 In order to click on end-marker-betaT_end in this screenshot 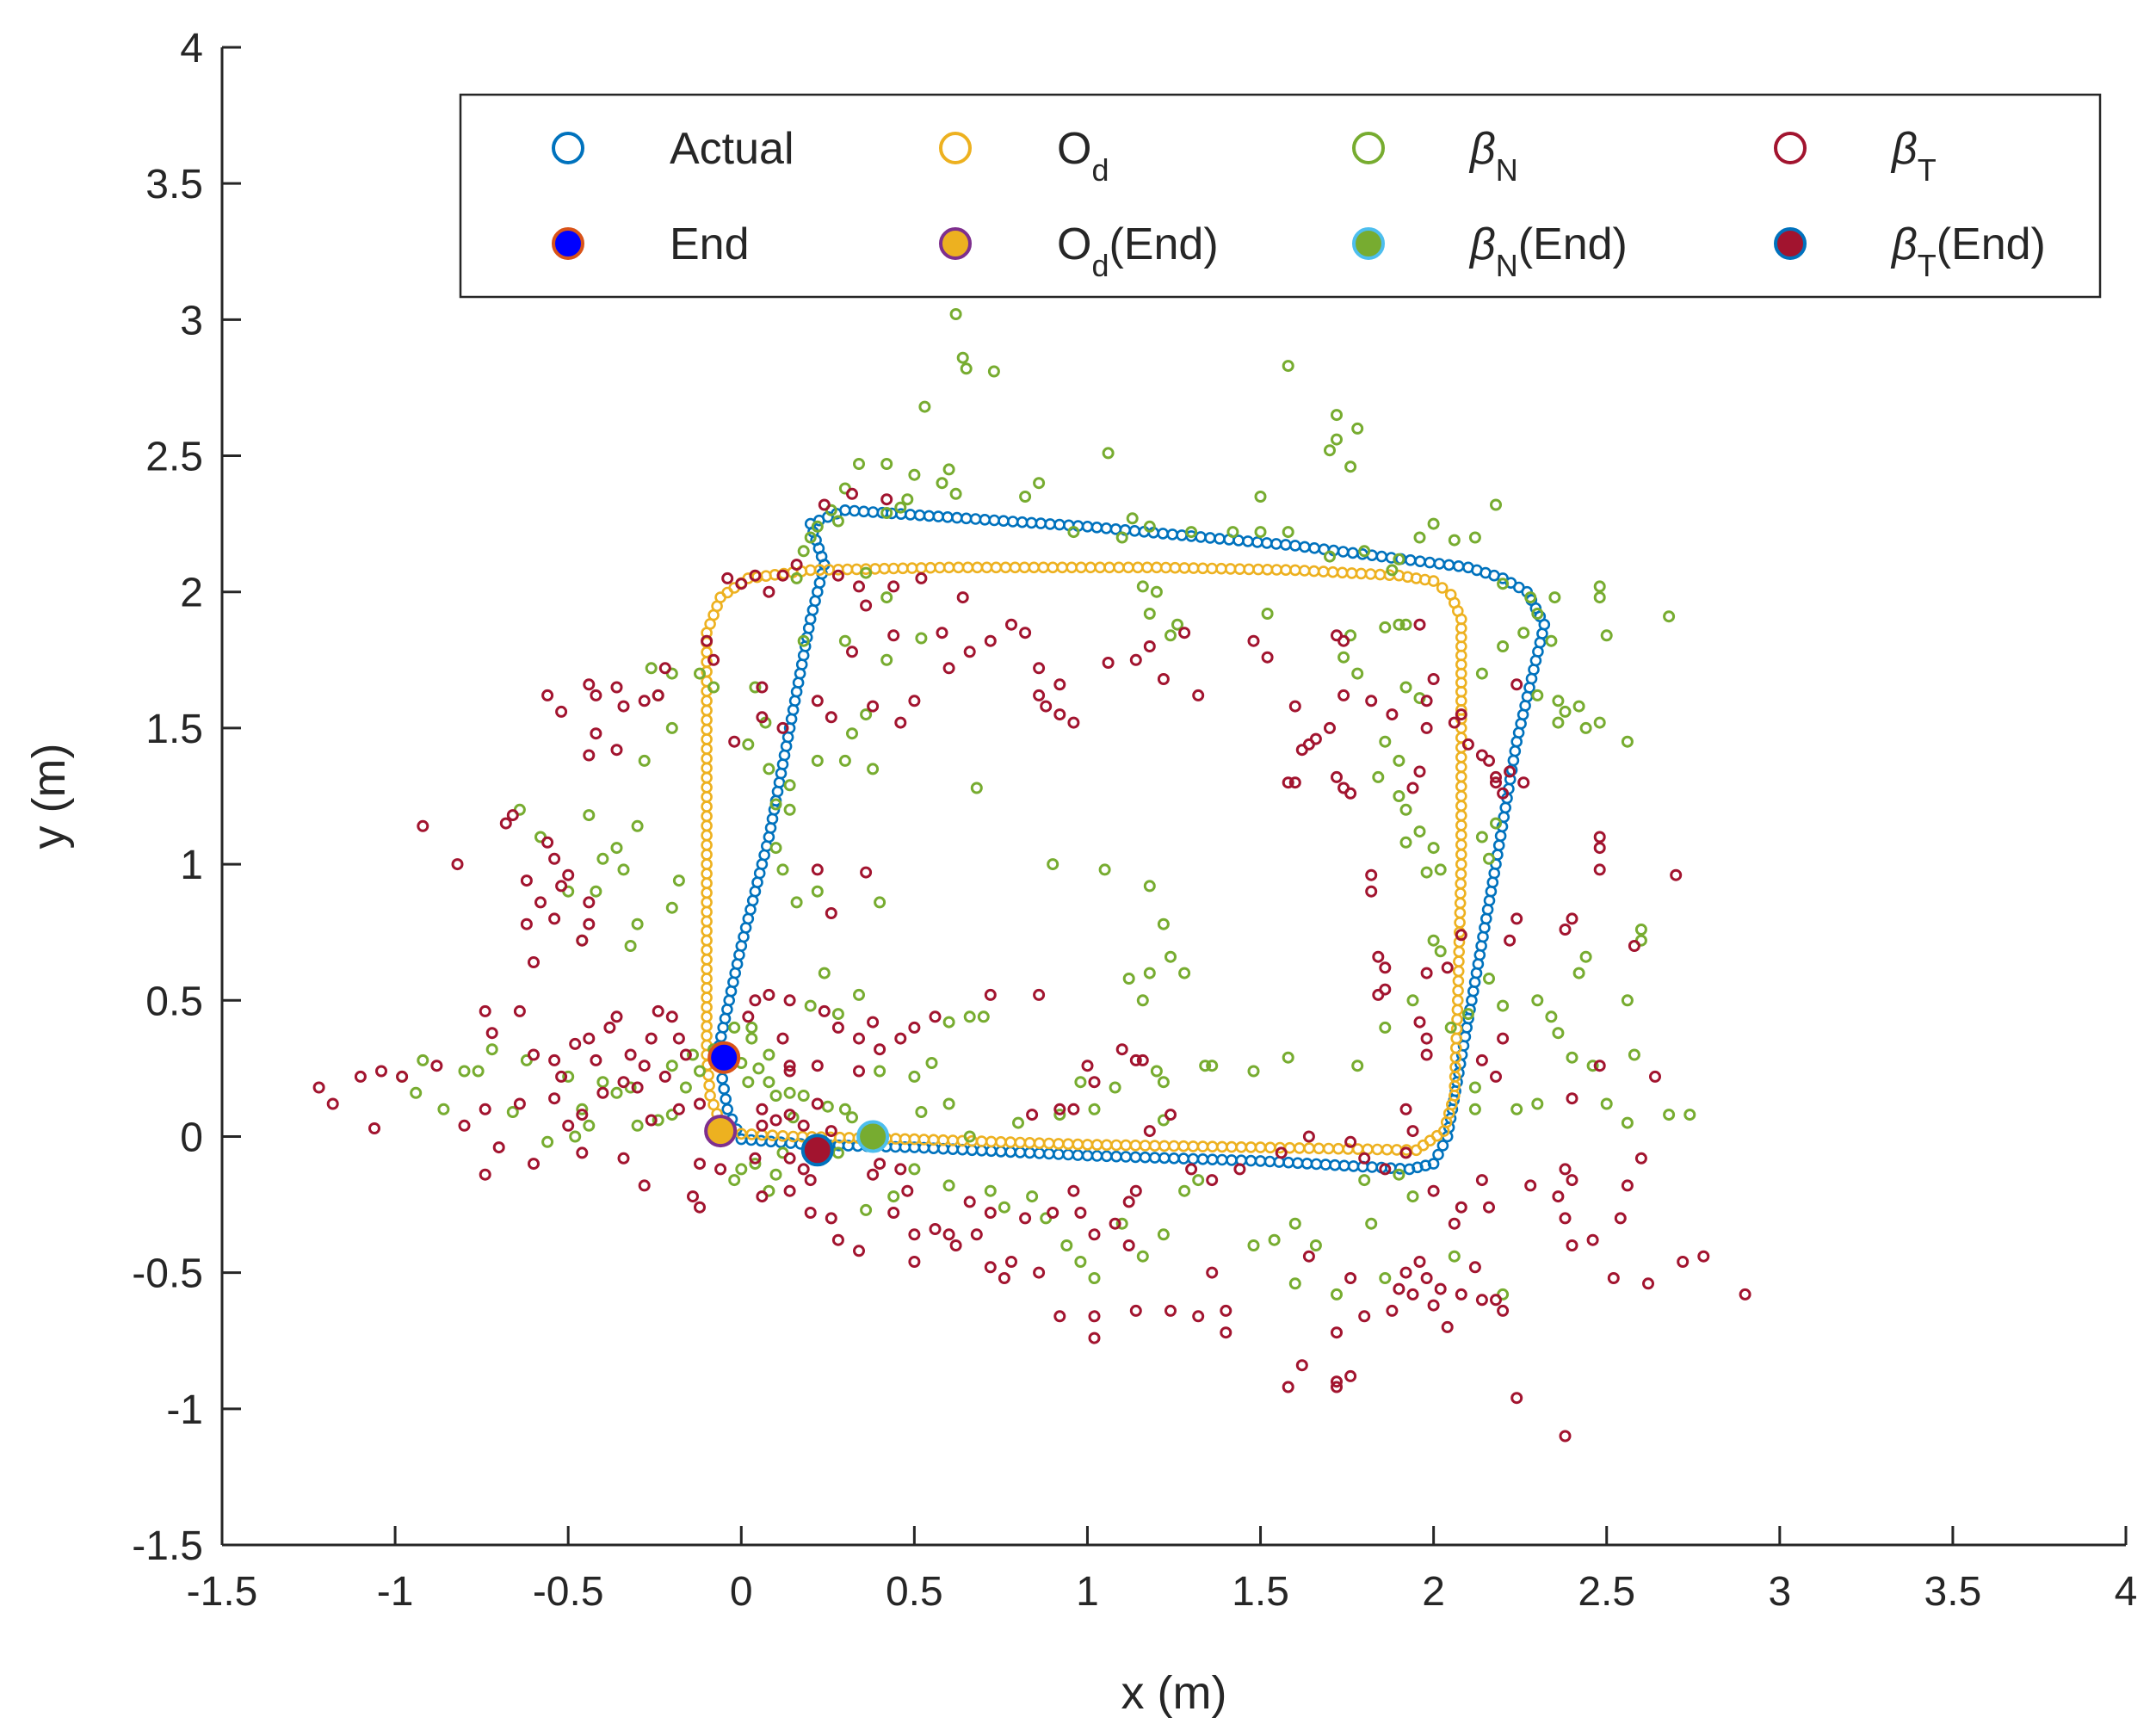, I will do `click(817, 1150)`.